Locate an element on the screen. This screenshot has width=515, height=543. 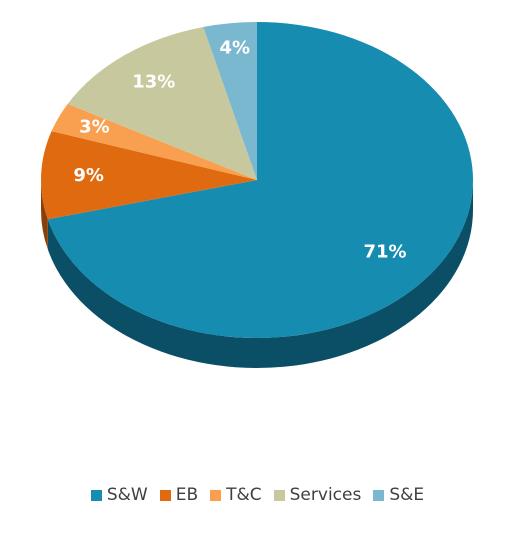
legend: S&W EB T&C Services S&E is located at coordinates (257, 495).